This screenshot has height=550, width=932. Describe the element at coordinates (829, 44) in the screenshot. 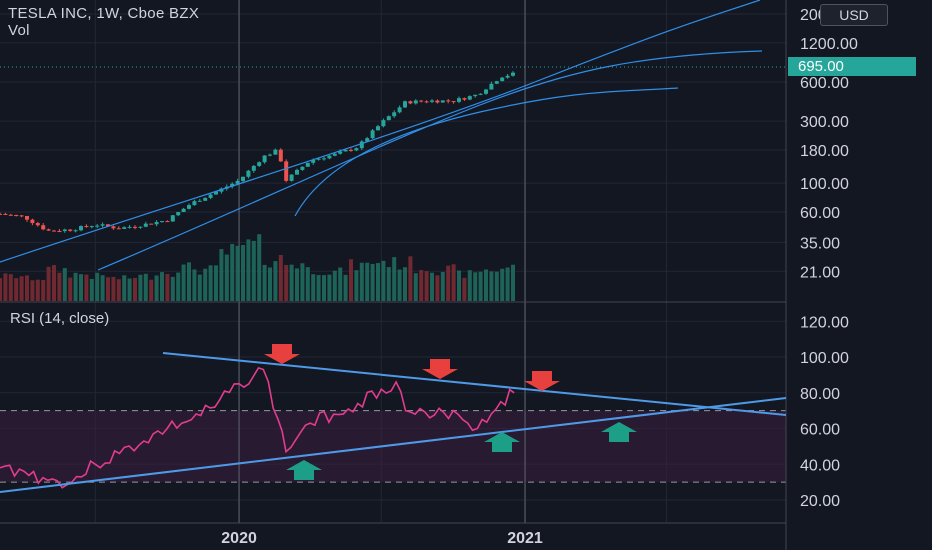

I see `price-tick-label: 1200.00` at that location.